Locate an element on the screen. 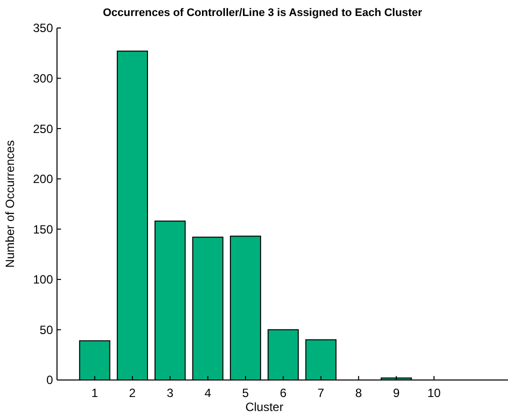  x-tick-label: 4 is located at coordinates (208, 393).